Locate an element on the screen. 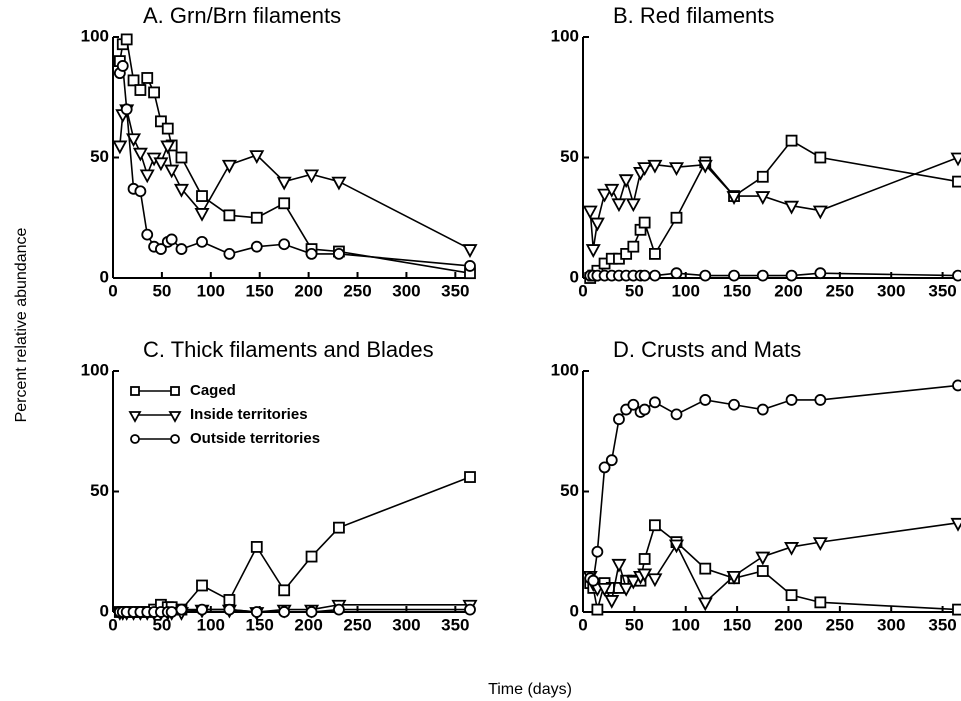 This screenshot has height=701, width=961. x-tick-label: 200 is located at coordinates (788, 624).